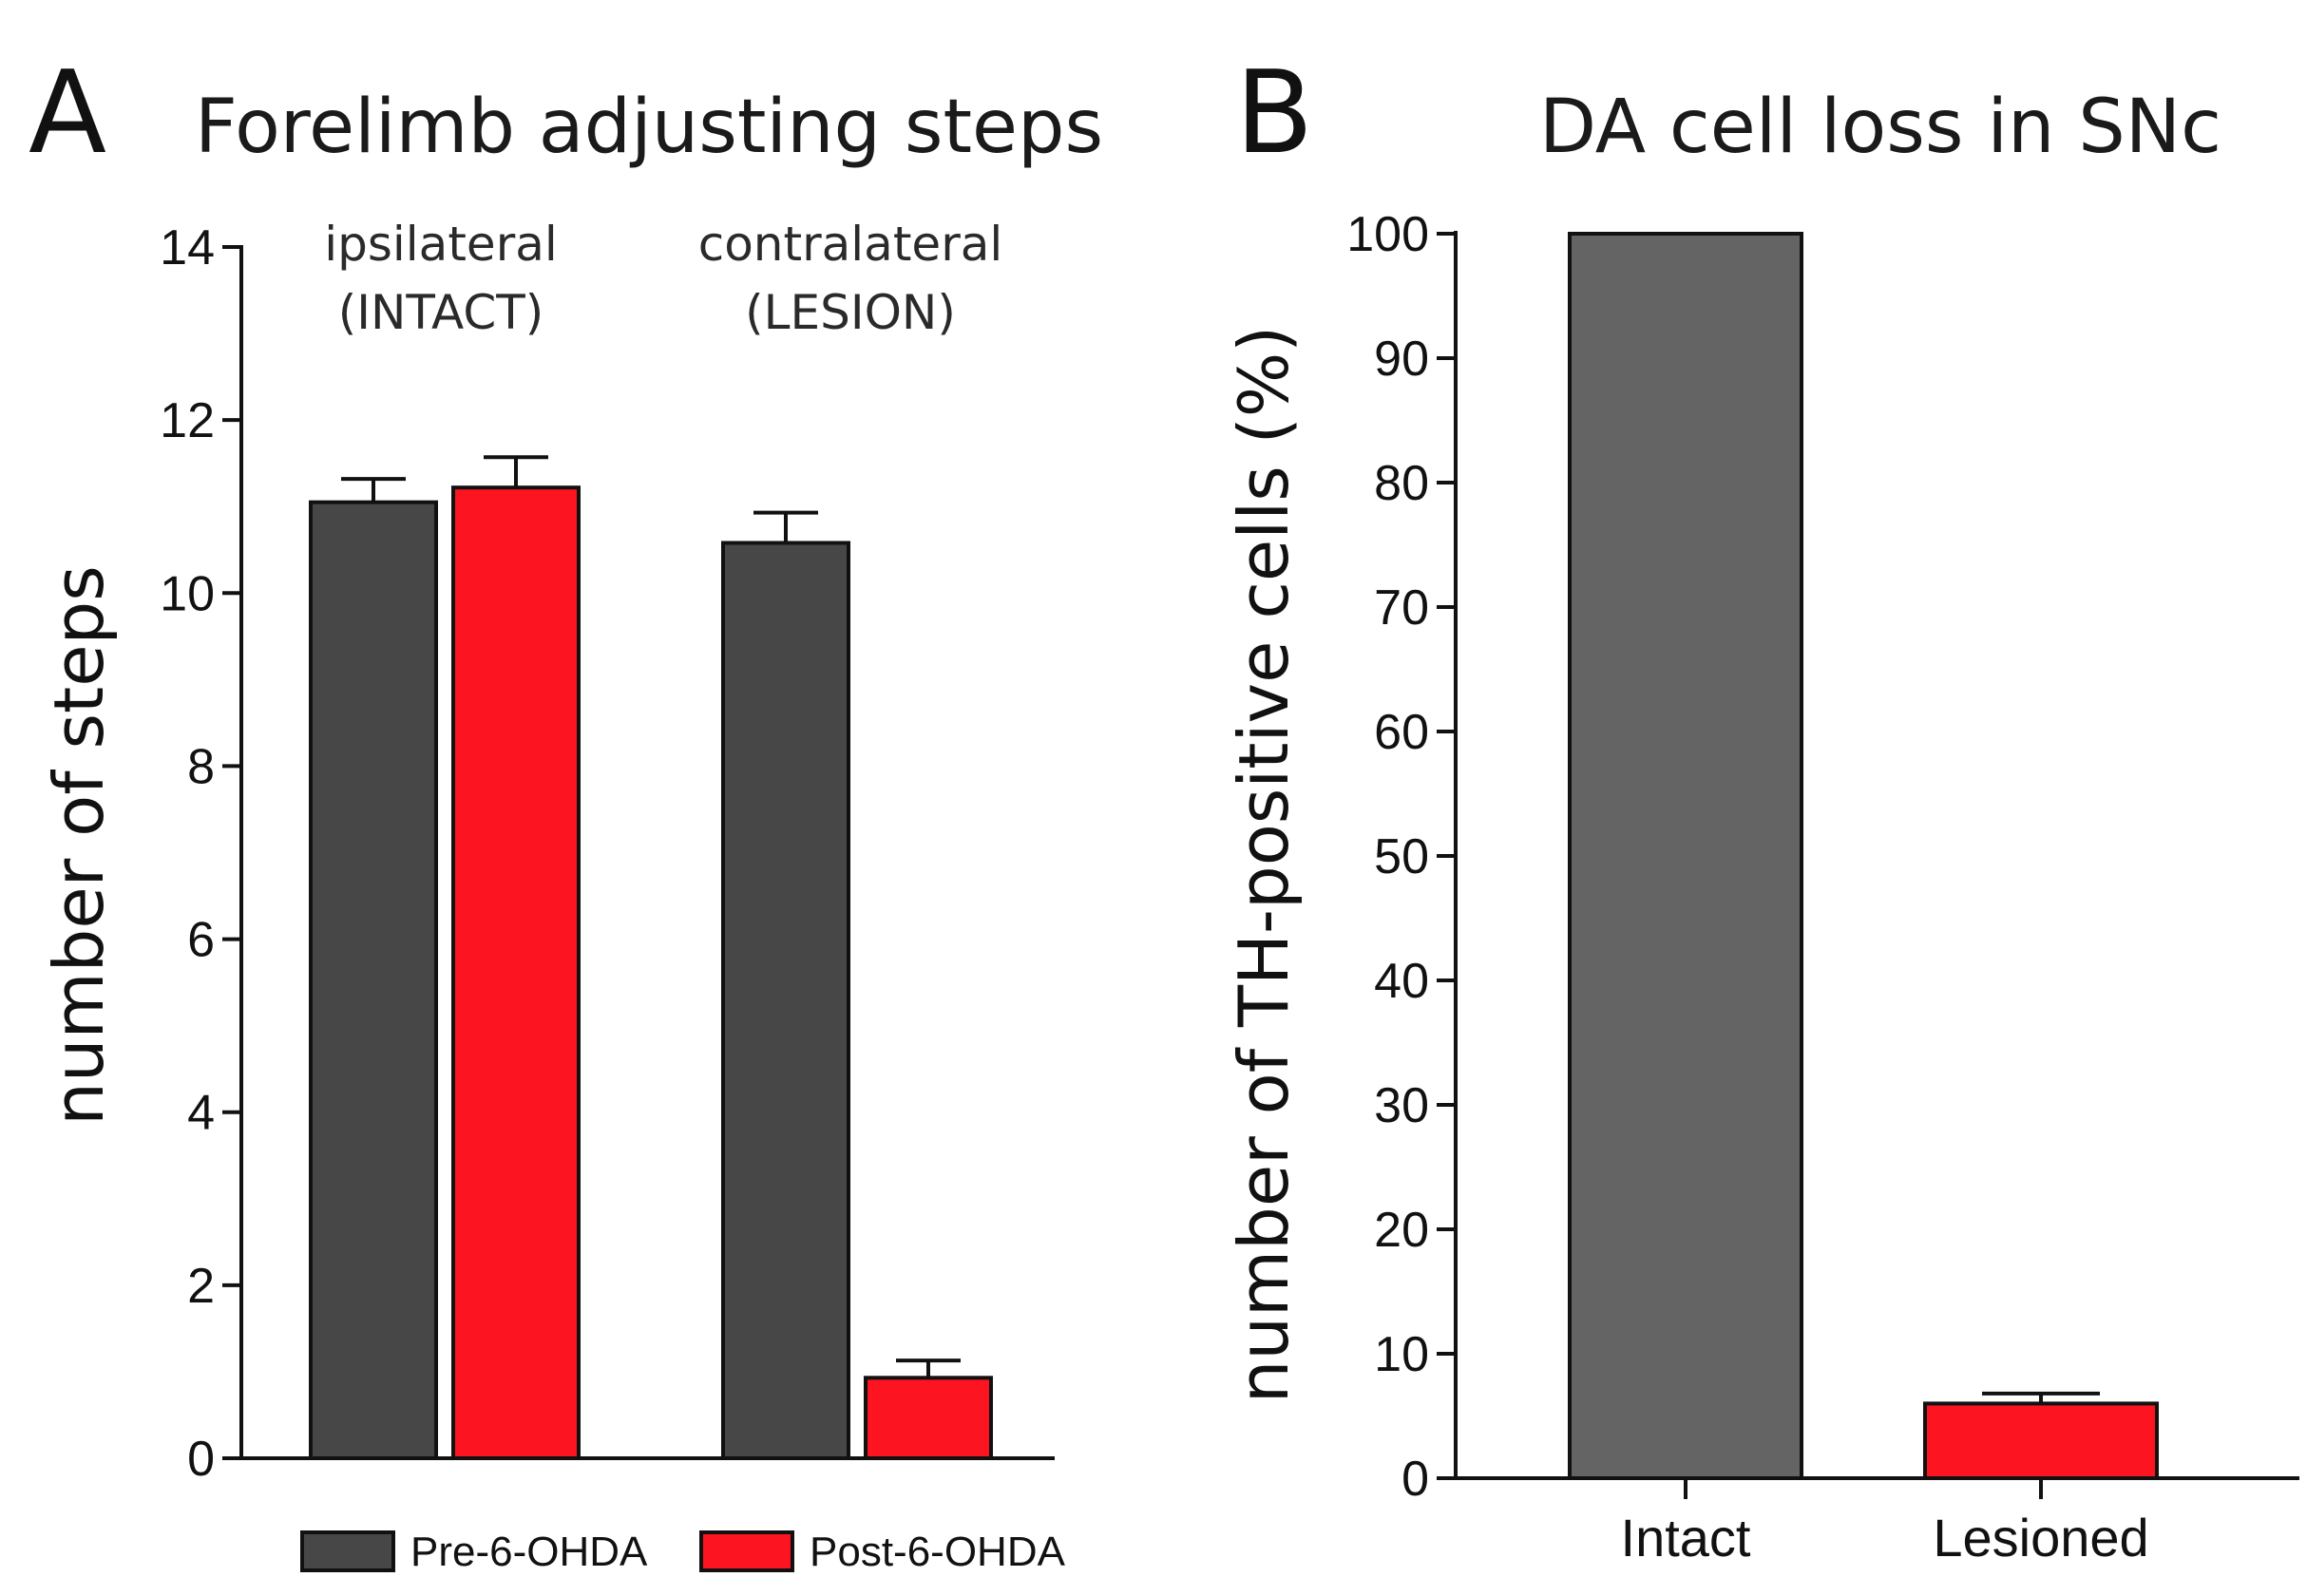  I want to click on panel-a-y-axis-label: number of steps, so click(79, 845).